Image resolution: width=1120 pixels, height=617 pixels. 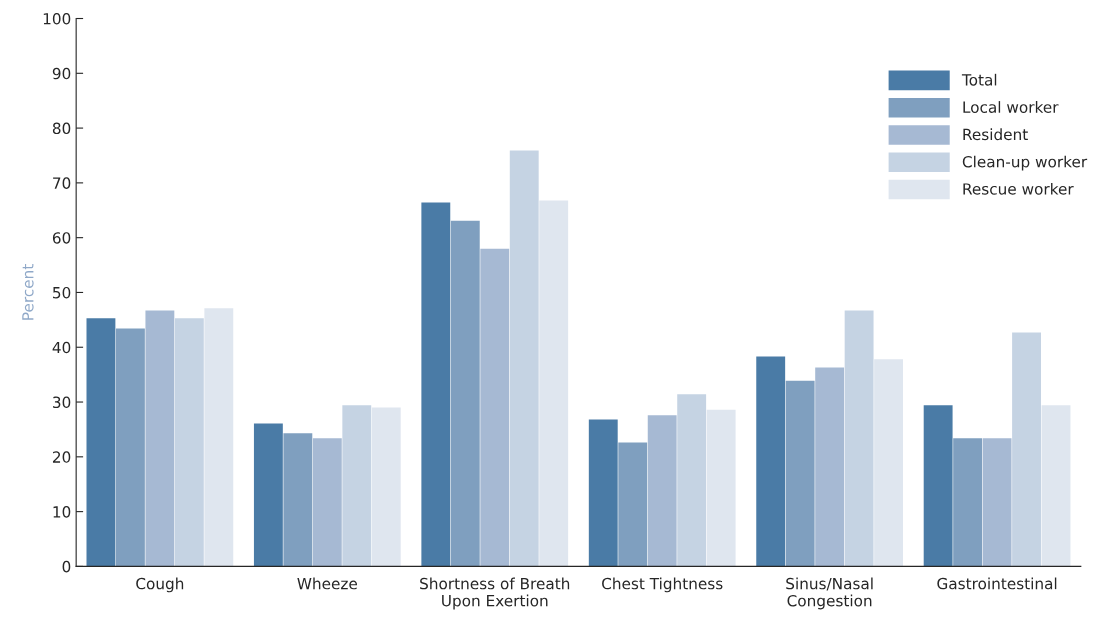 I want to click on x-tick-label: Cough, so click(x=160, y=585).